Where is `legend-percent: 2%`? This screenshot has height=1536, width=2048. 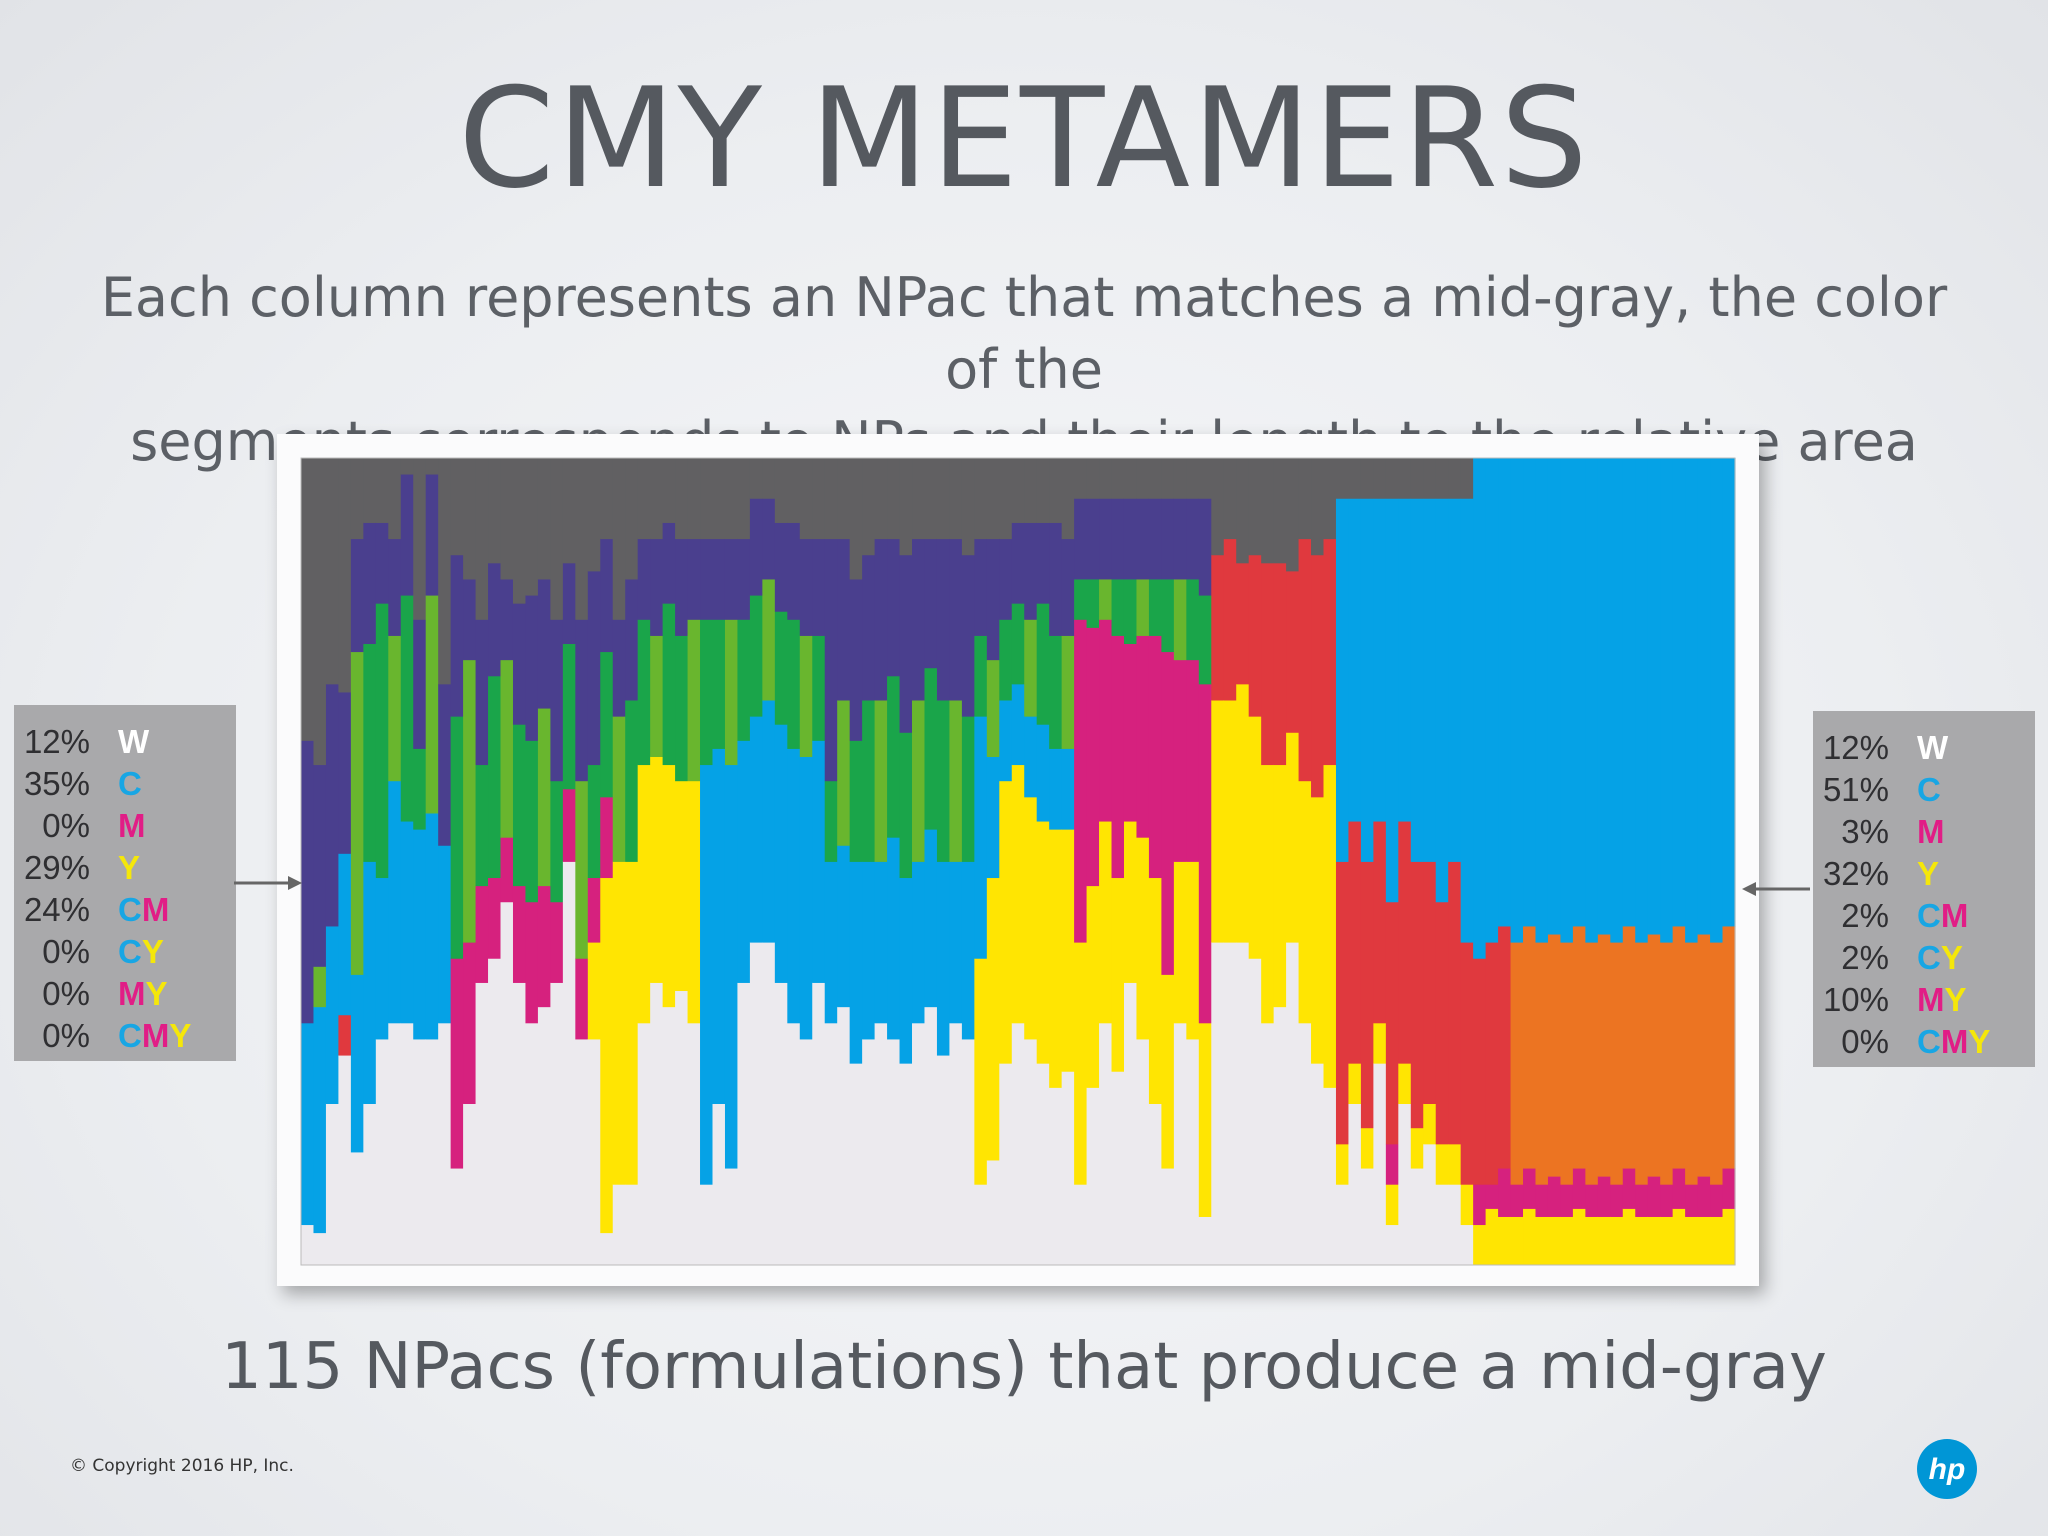
legend-percent: 2% is located at coordinates (1865, 915).